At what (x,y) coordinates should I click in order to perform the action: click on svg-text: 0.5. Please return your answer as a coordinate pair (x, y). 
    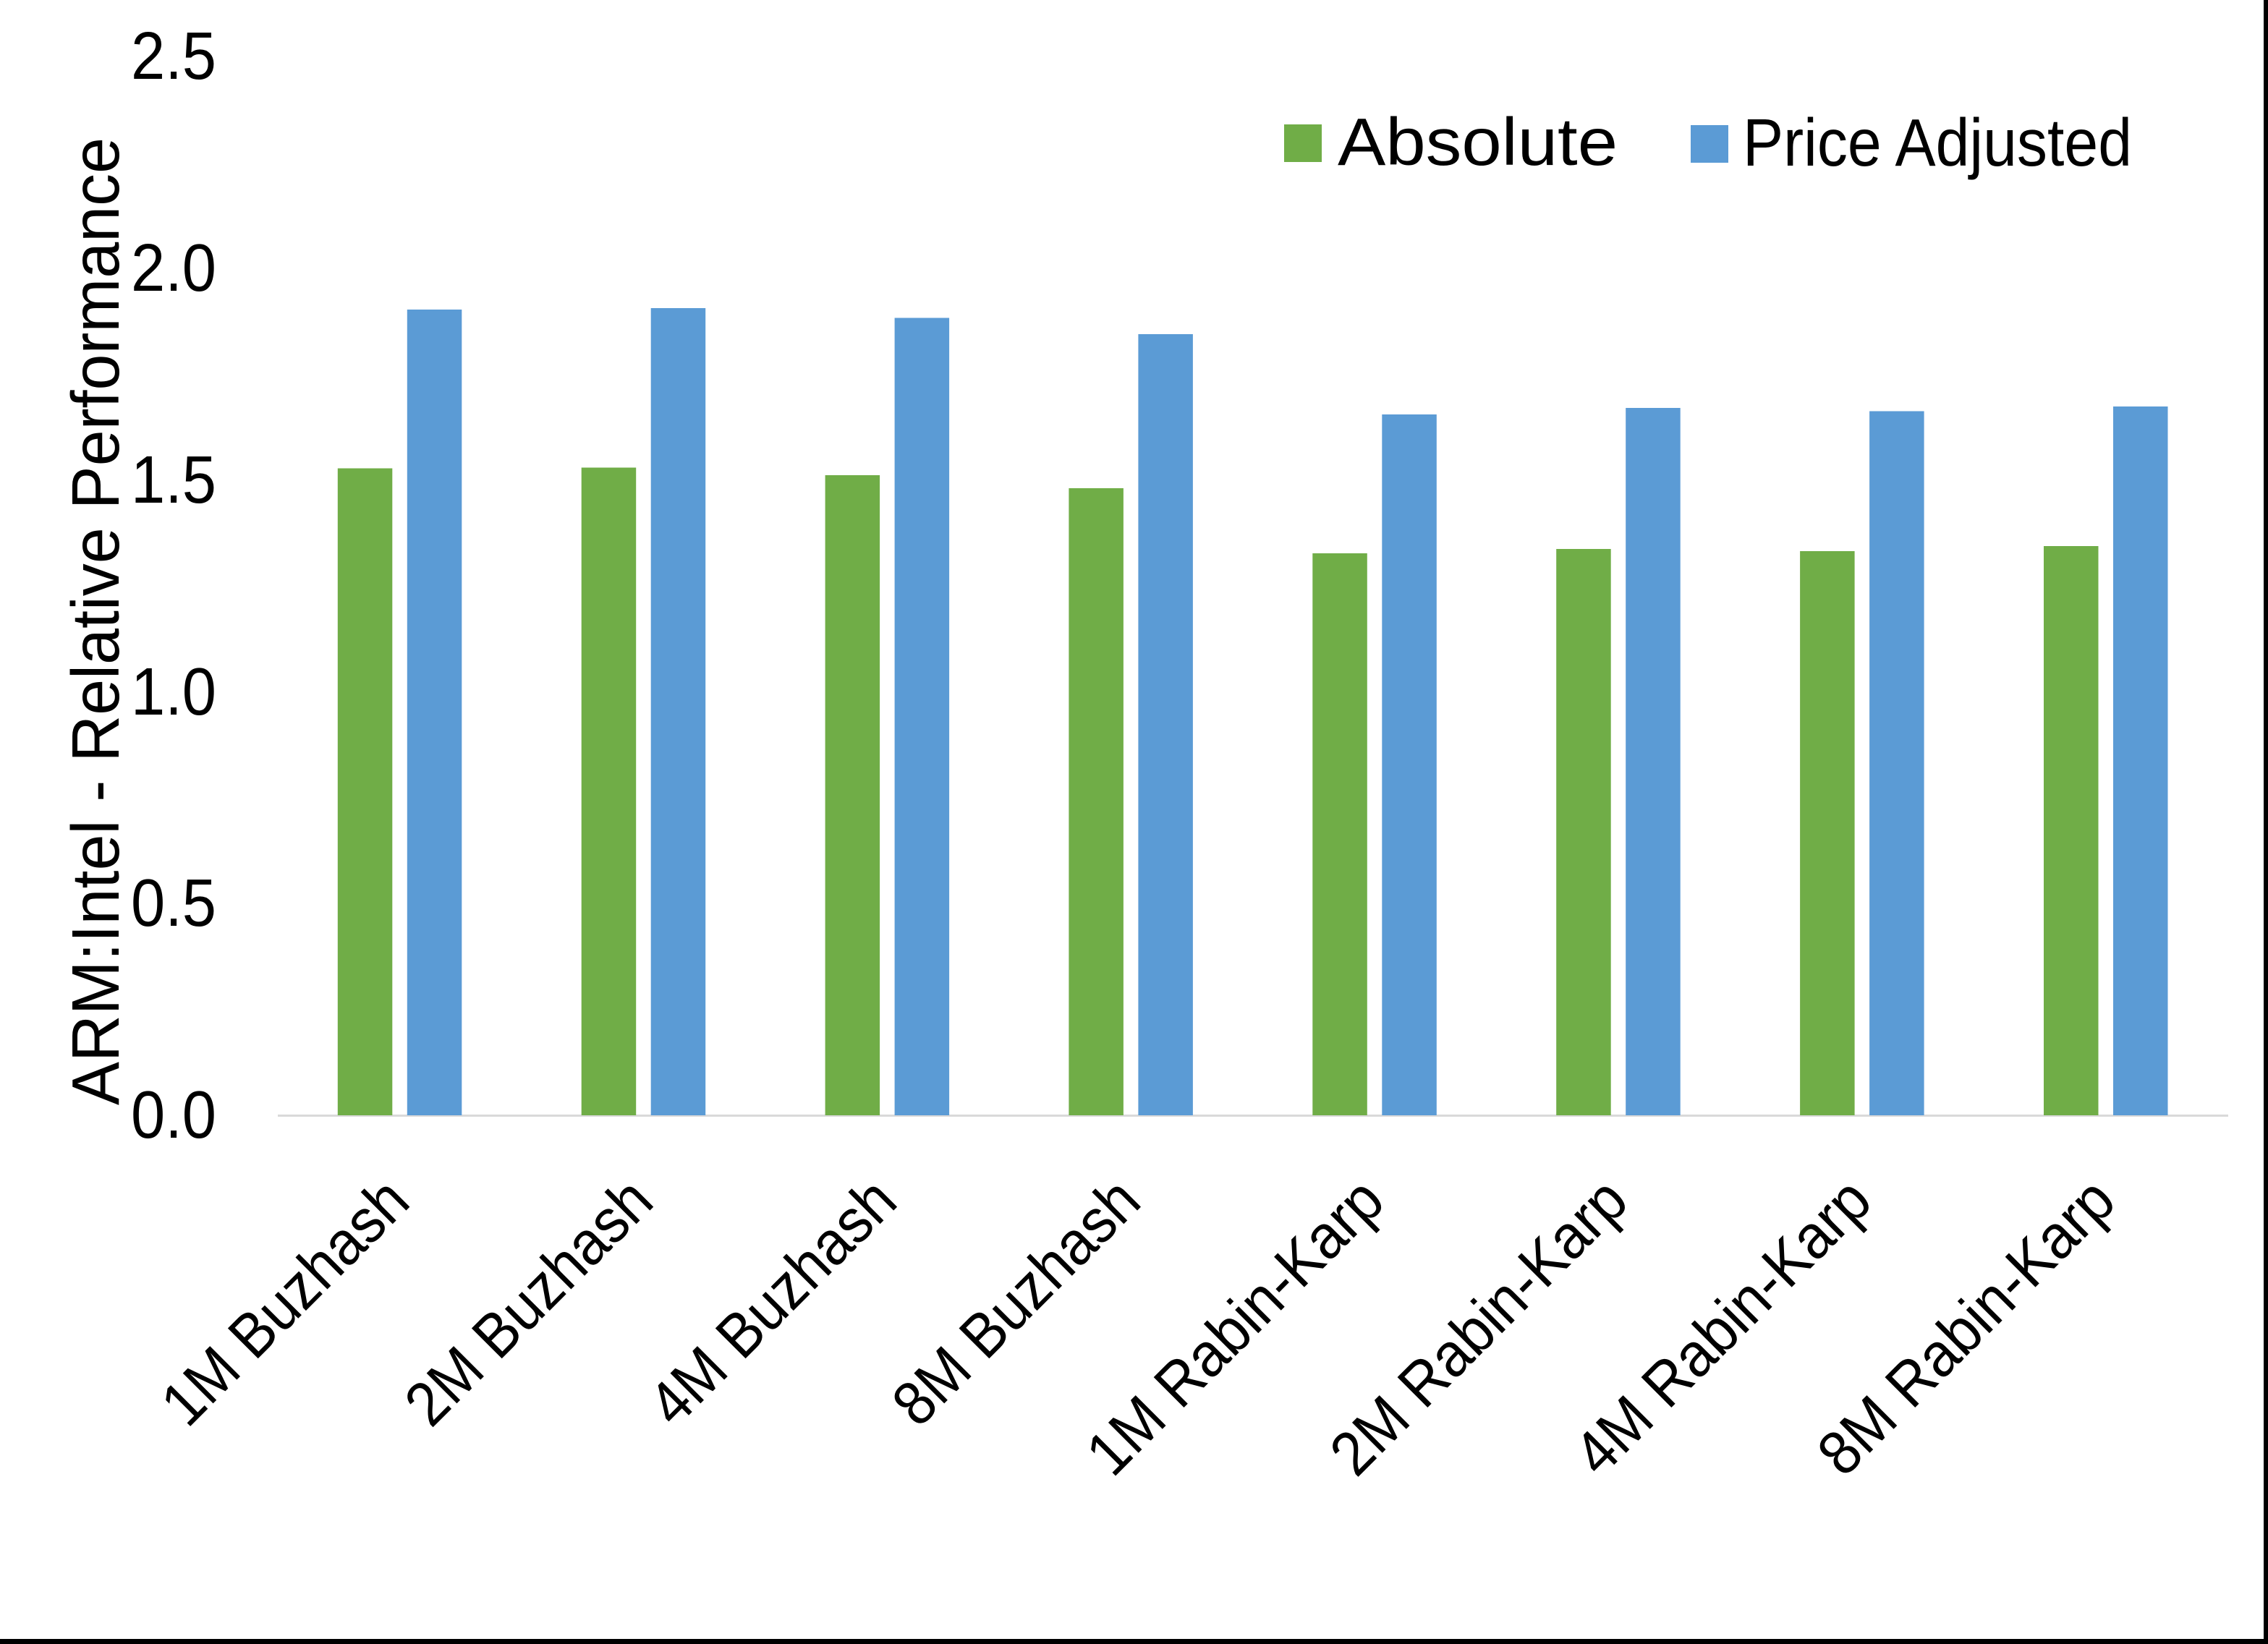
    Looking at the image, I should click on (173, 902).